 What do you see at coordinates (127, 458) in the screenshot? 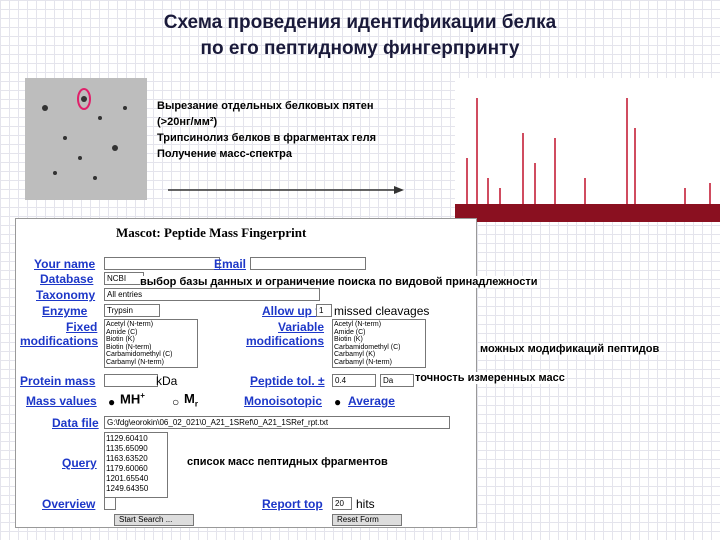
I see `text: 1163.63520` at bounding box center [127, 458].